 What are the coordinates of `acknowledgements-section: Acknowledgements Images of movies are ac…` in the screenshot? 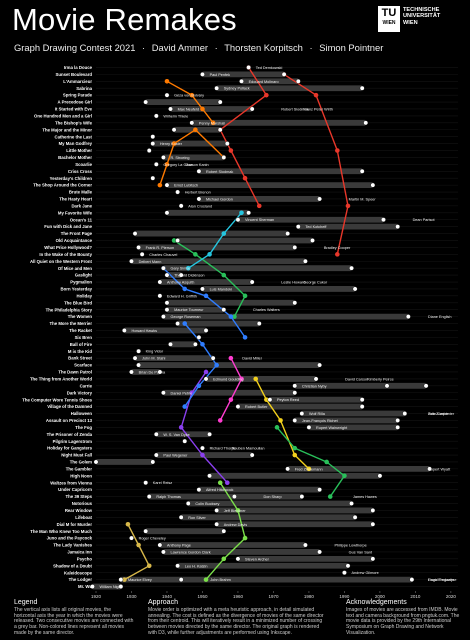 It's located at (405, 618).